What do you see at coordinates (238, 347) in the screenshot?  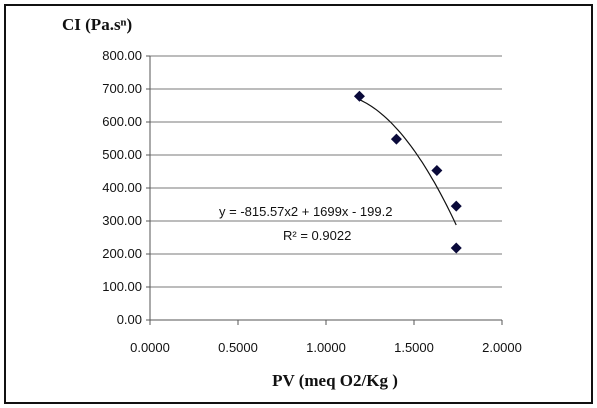 I see `x-tick-label: 0.5000` at bounding box center [238, 347].